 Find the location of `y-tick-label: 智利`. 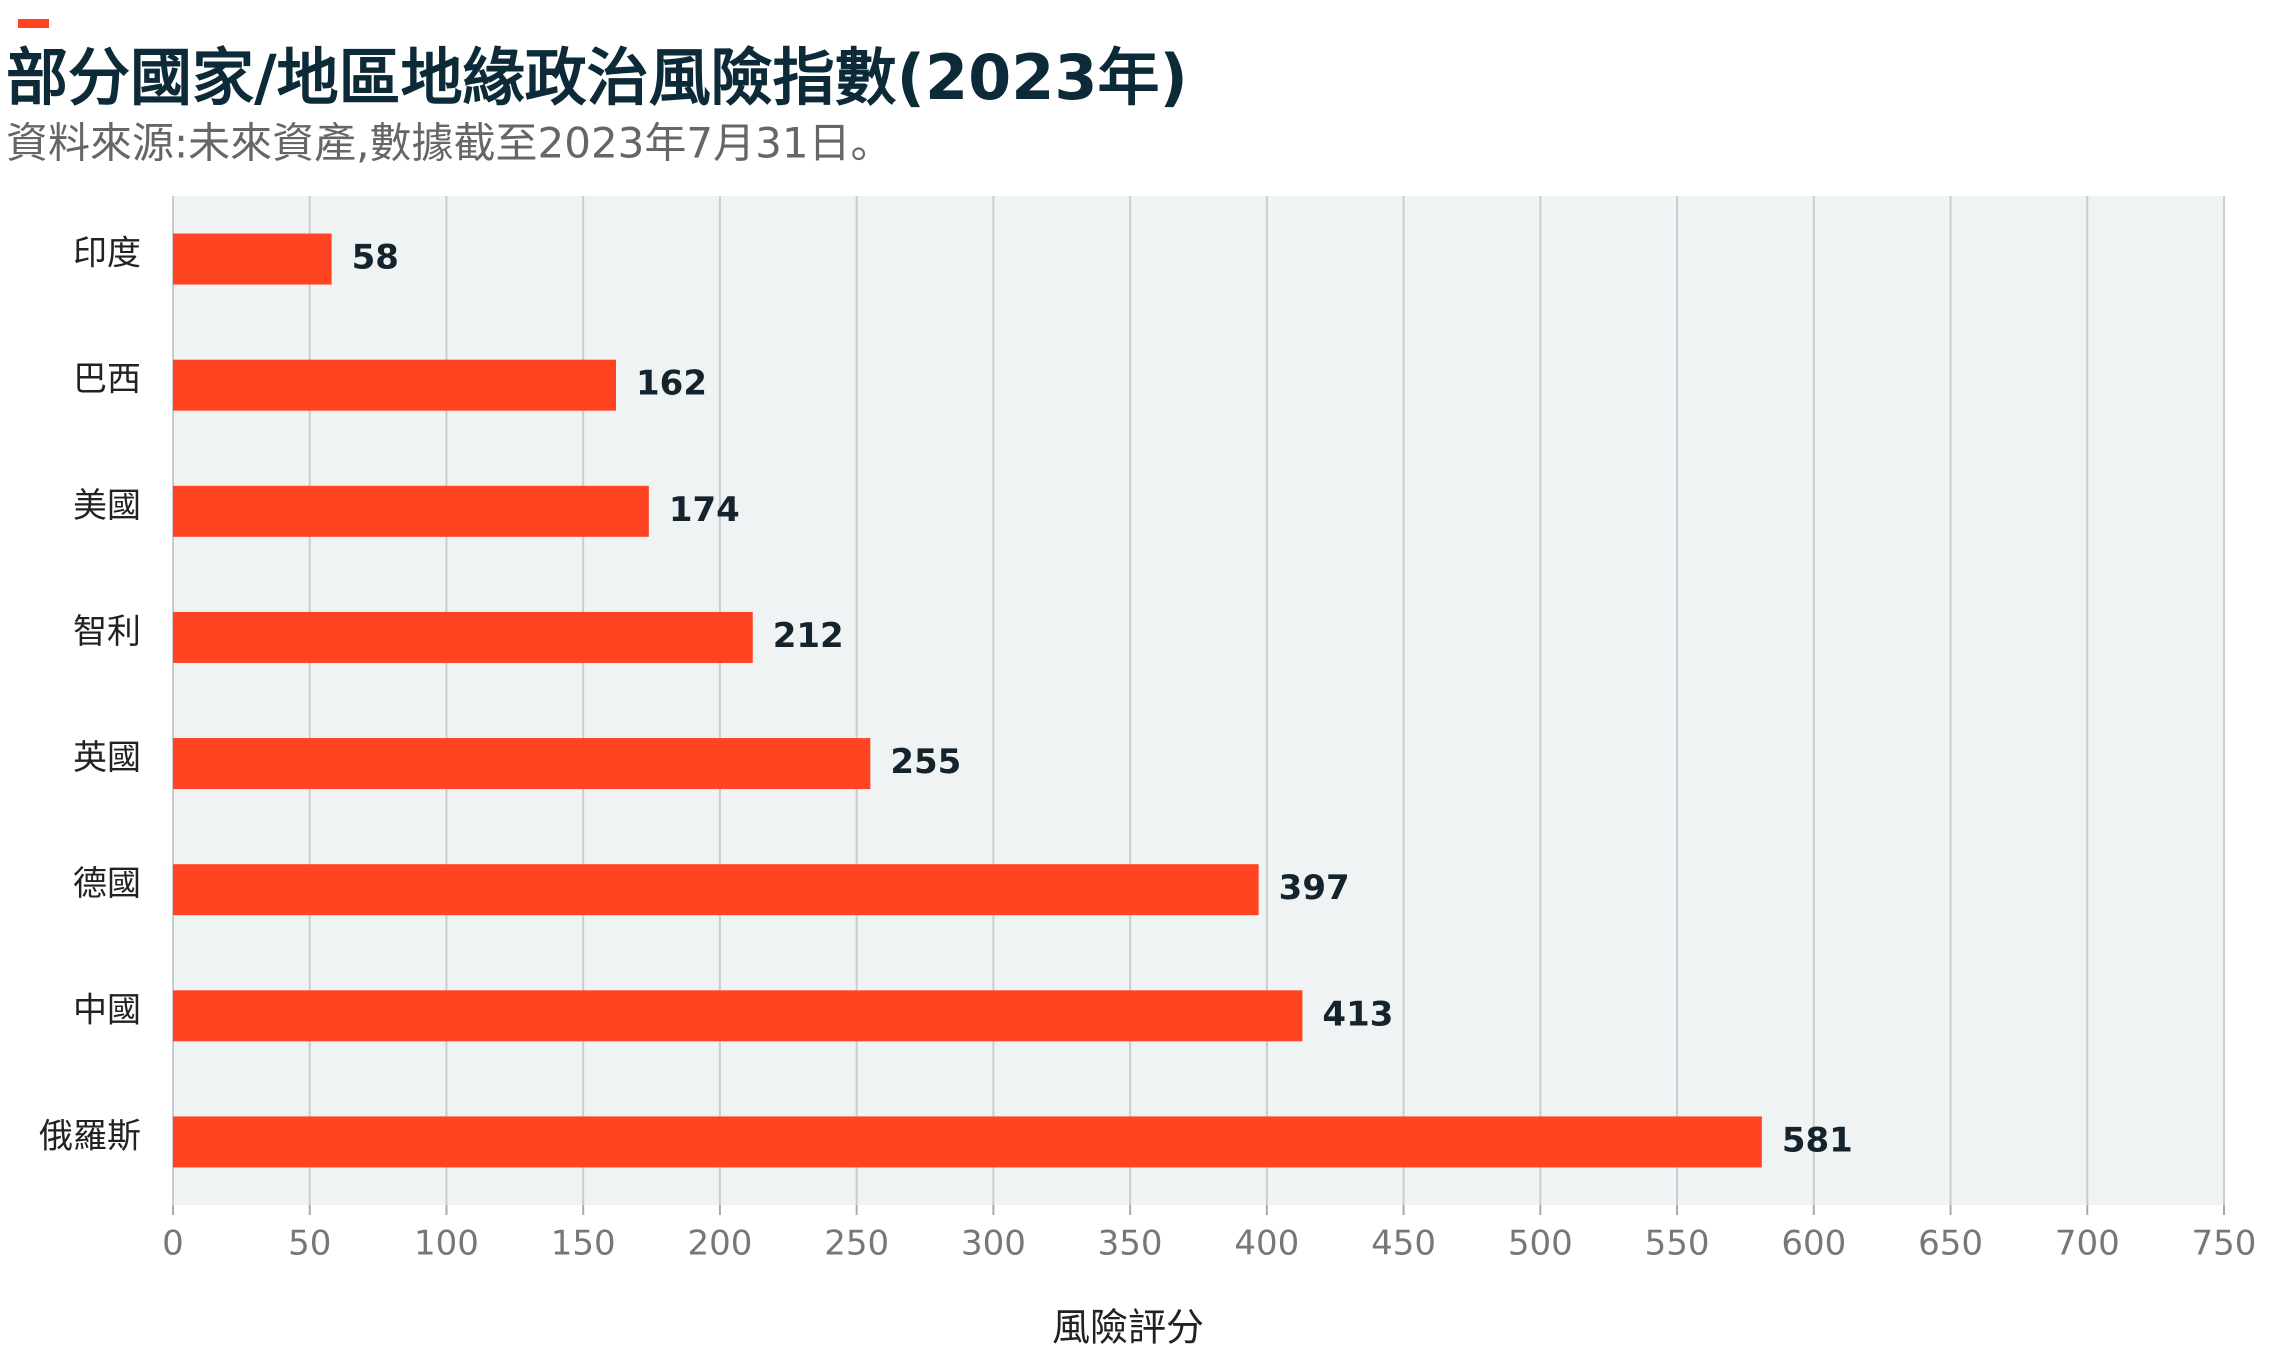

y-tick-label: 智利 is located at coordinates (107, 632).